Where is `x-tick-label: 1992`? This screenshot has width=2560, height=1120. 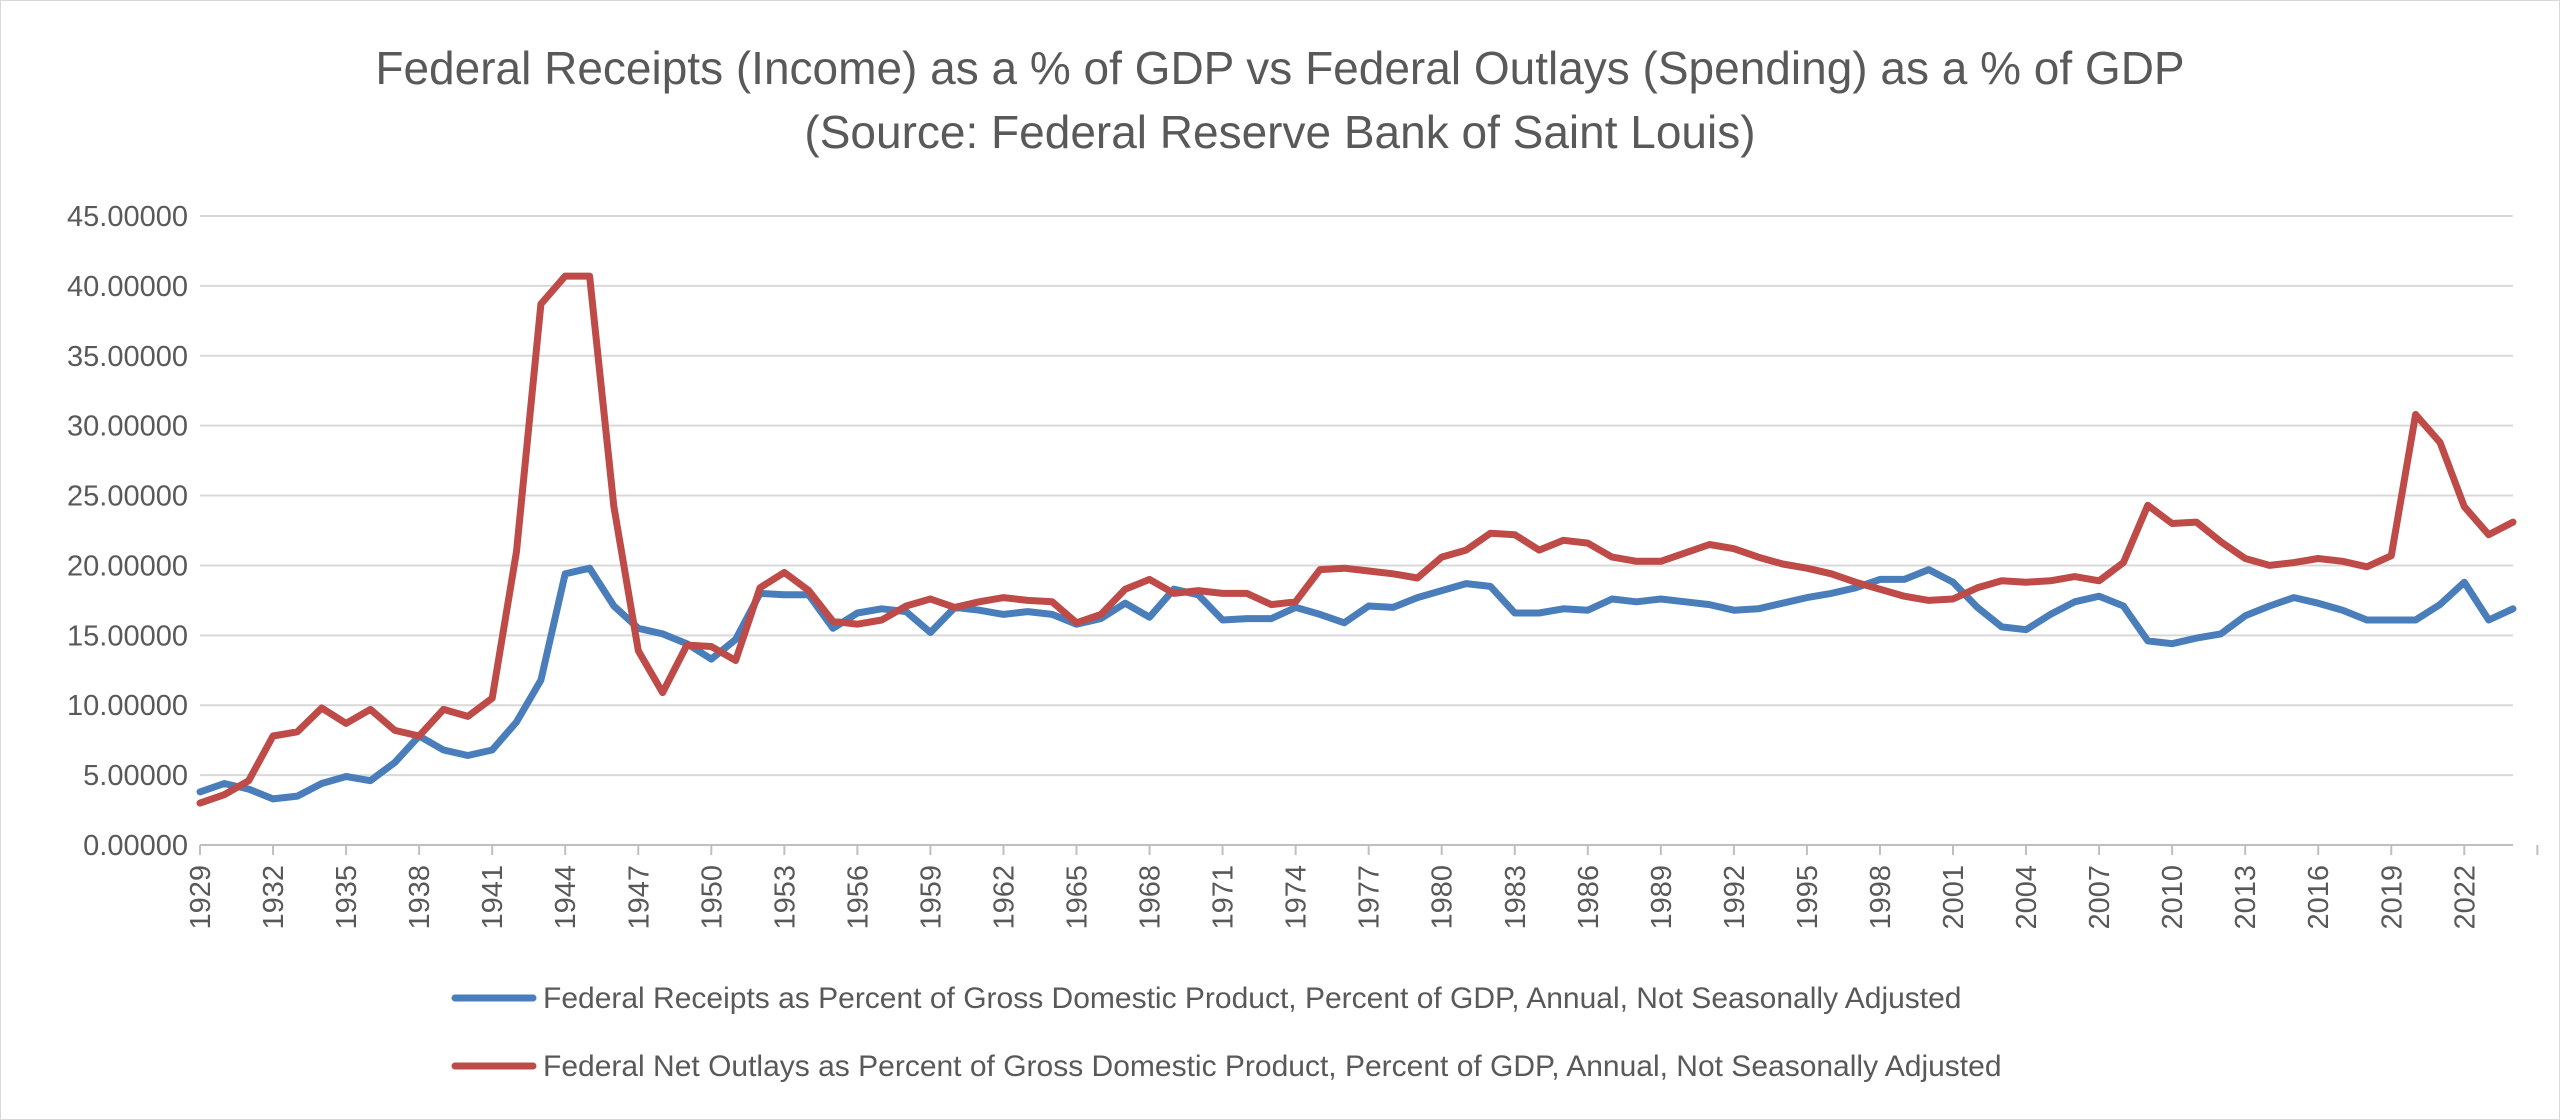
x-tick-label: 1992 is located at coordinates (1735, 897).